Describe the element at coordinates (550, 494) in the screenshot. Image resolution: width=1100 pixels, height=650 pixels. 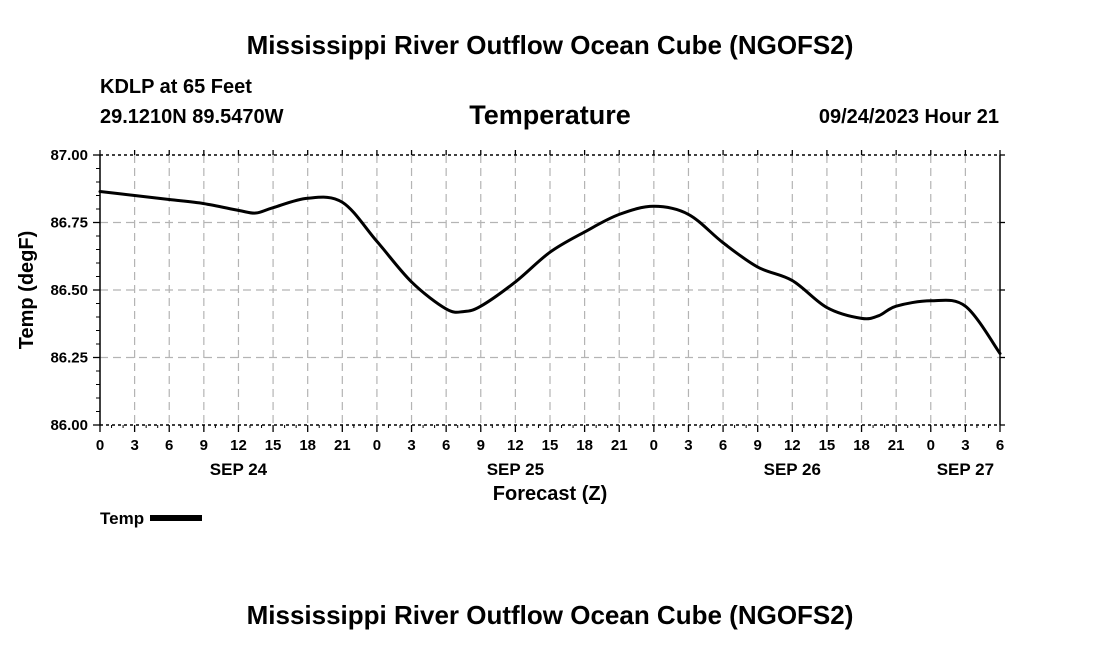
I see `x-axis-label: Forecast (Z)` at that location.